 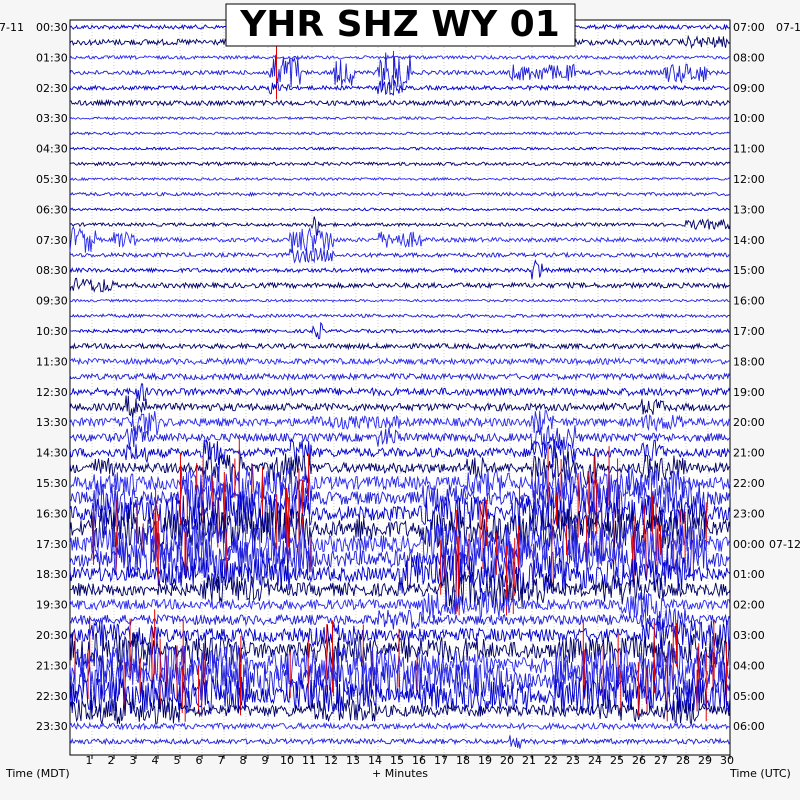 What do you see at coordinates (37, 773) in the screenshot?
I see `left-axis-title: Time (MDT)` at bounding box center [37, 773].